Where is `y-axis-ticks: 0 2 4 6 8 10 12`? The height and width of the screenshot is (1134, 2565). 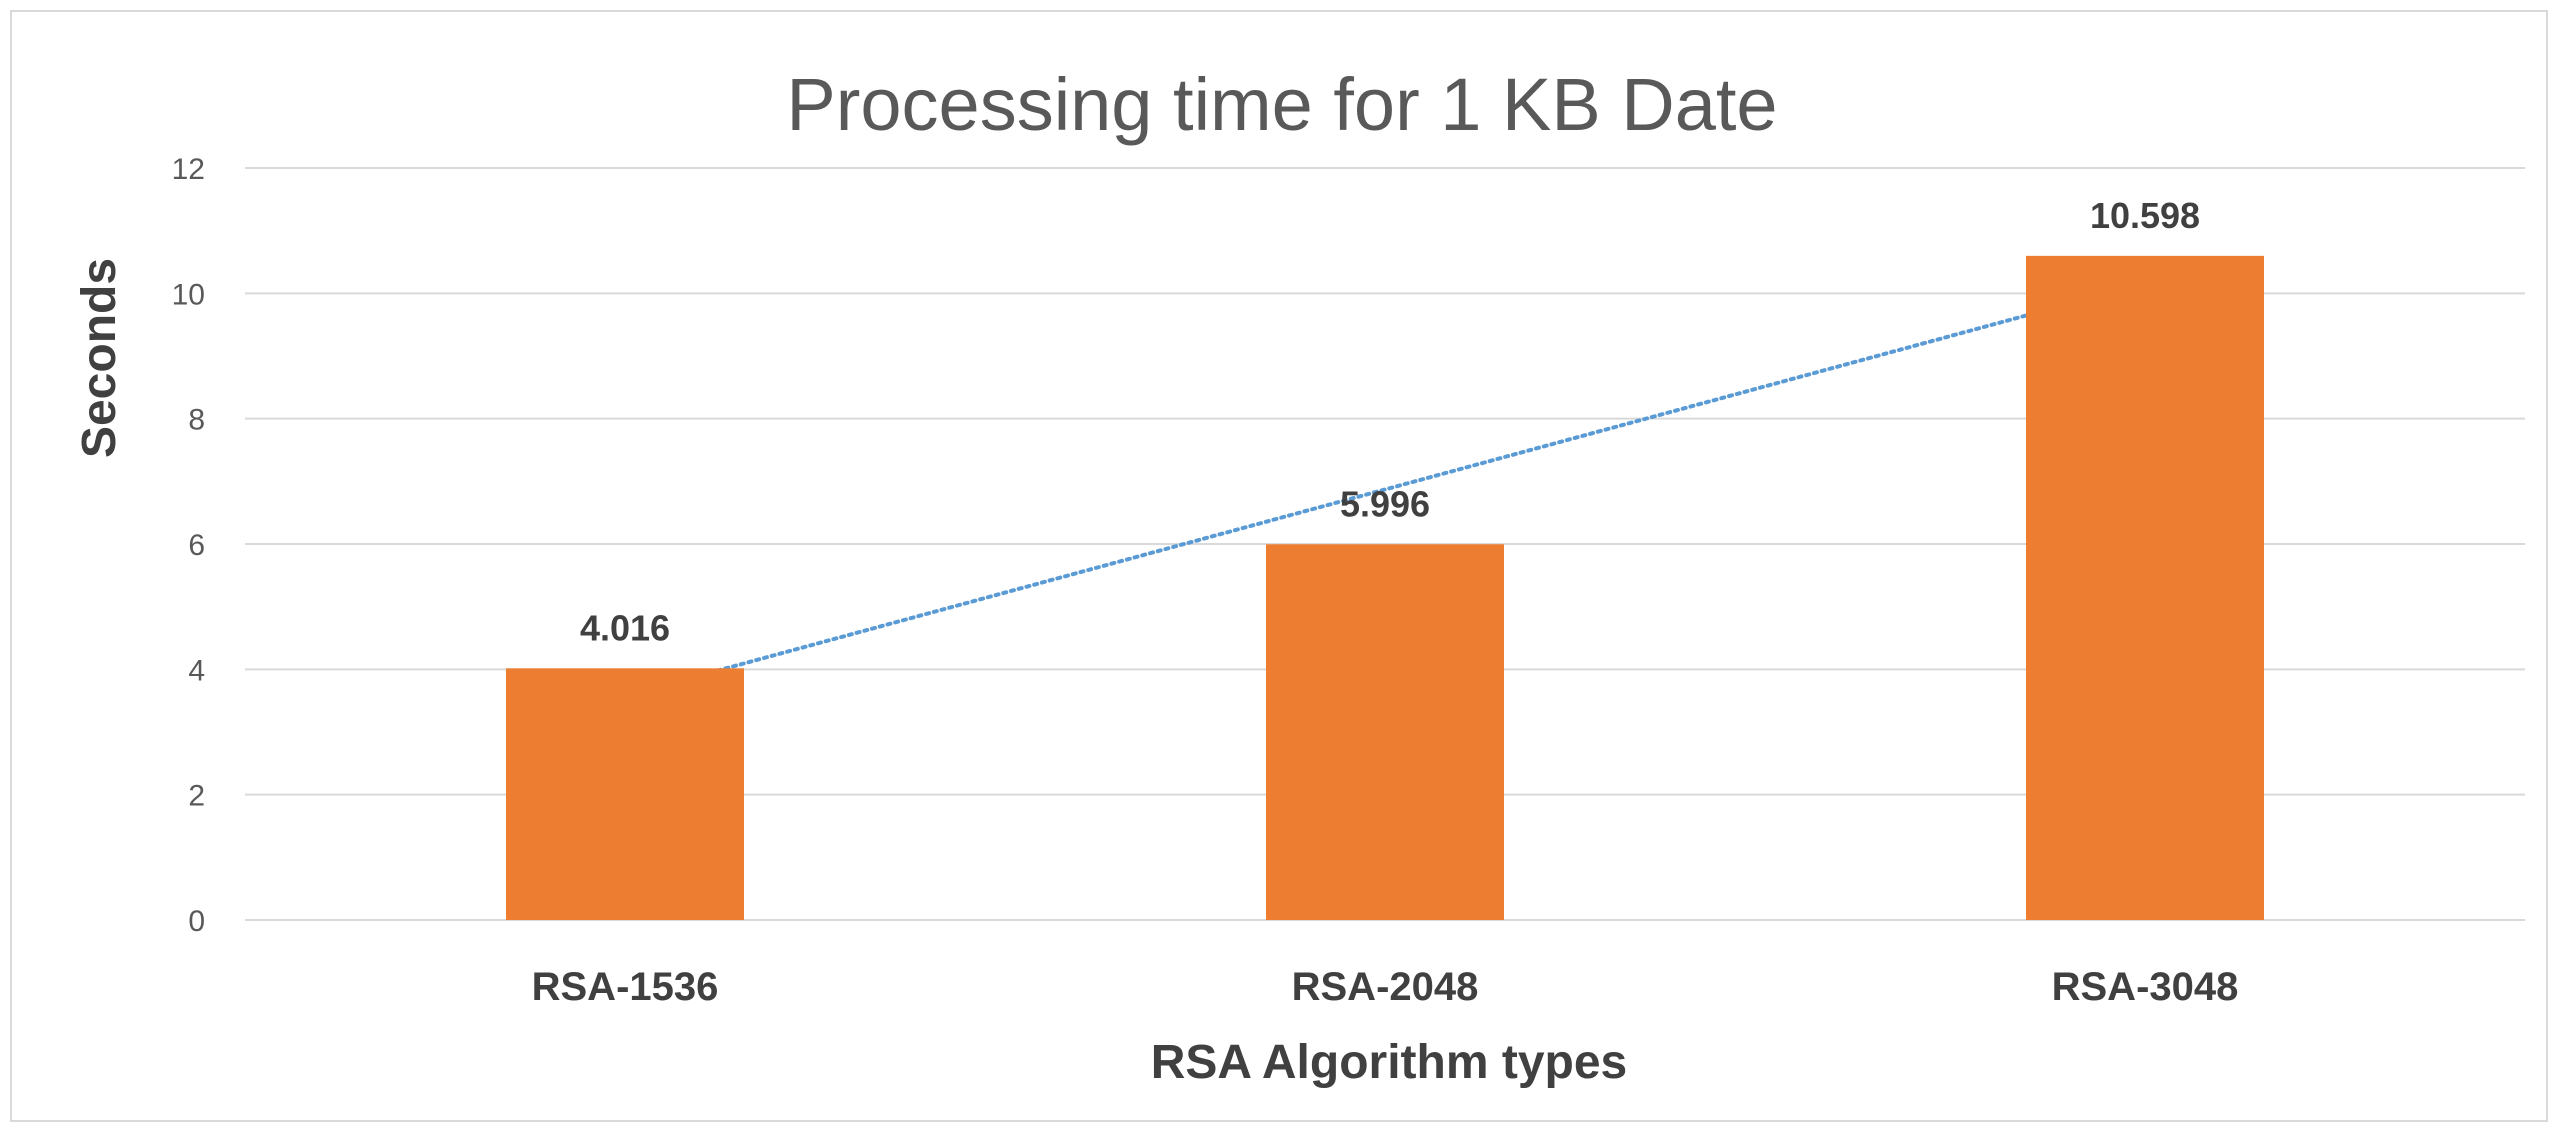
y-axis-ticks: 0 2 4 6 8 10 12 is located at coordinates (188, 545).